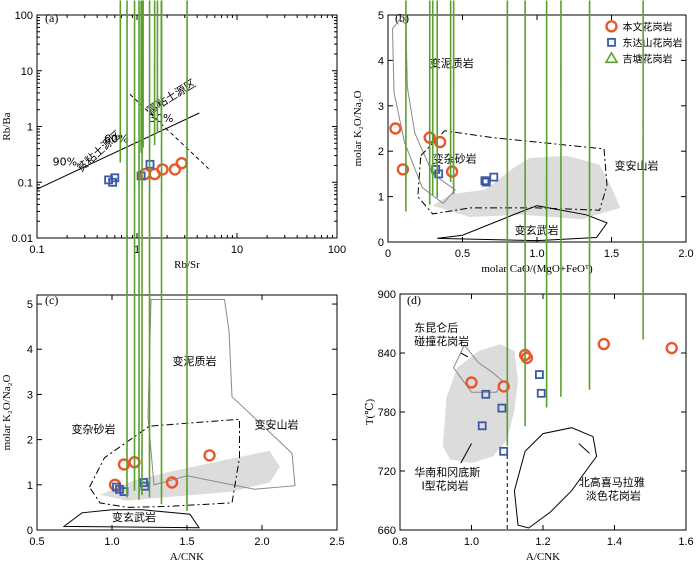 Image resolution: width=700 pixels, height=561 pixels. Describe the element at coordinates (137, 250) in the screenshot. I see `x-tick-label: 1` at that location.